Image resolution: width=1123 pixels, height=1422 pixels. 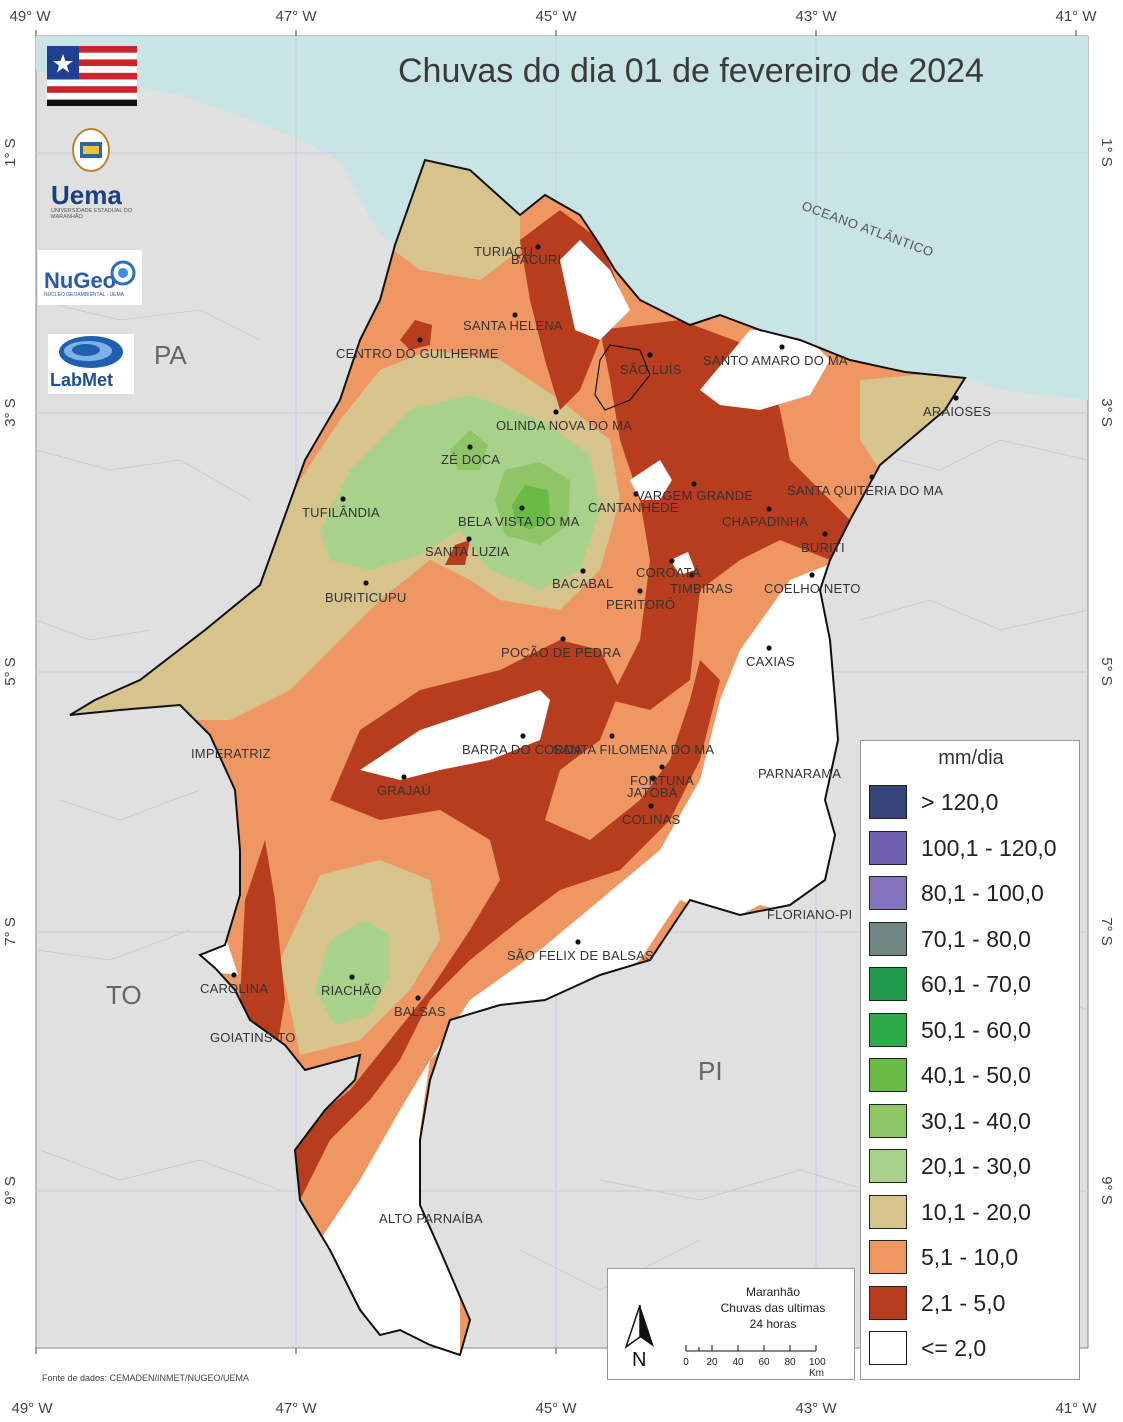 I want to click on legend-row: 50,1 - 60,0, so click(x=974, y=1031).